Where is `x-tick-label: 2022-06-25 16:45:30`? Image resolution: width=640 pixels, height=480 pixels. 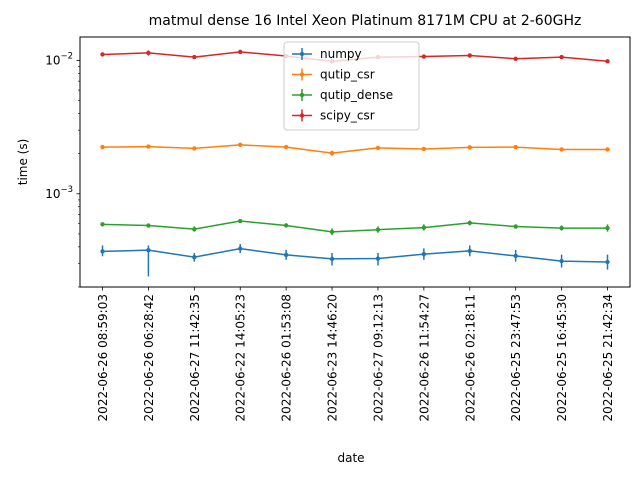
x-tick-label: 2022-06-25 16:45:30 is located at coordinates (562, 357).